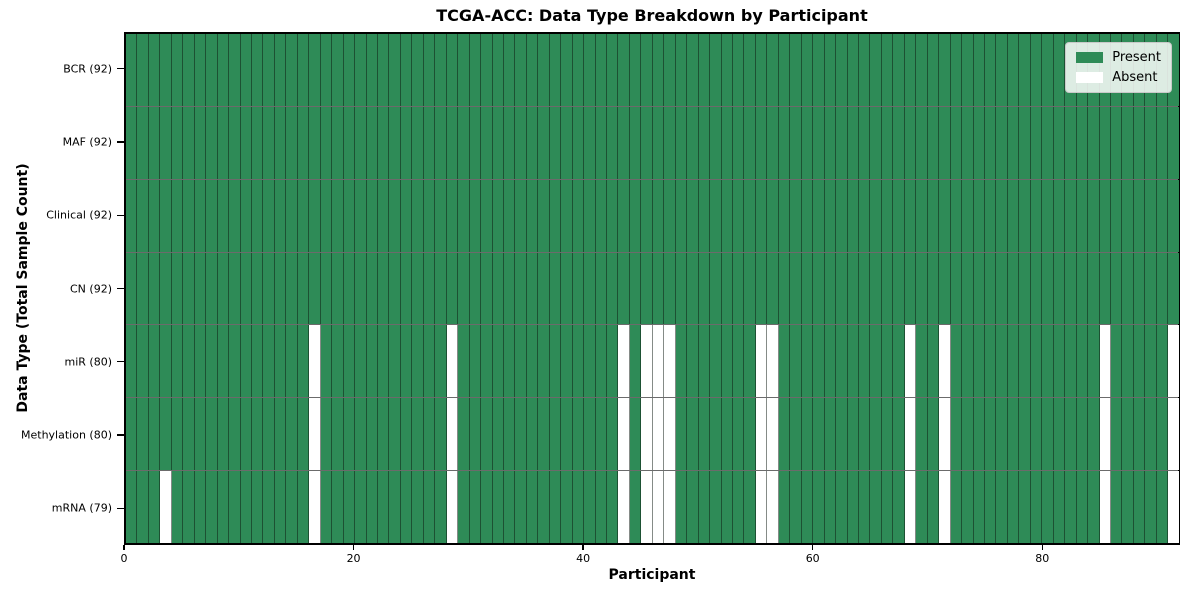 This screenshot has width=1200, height=600. I want to click on y-tick-label: Methylation (80), so click(66, 435).